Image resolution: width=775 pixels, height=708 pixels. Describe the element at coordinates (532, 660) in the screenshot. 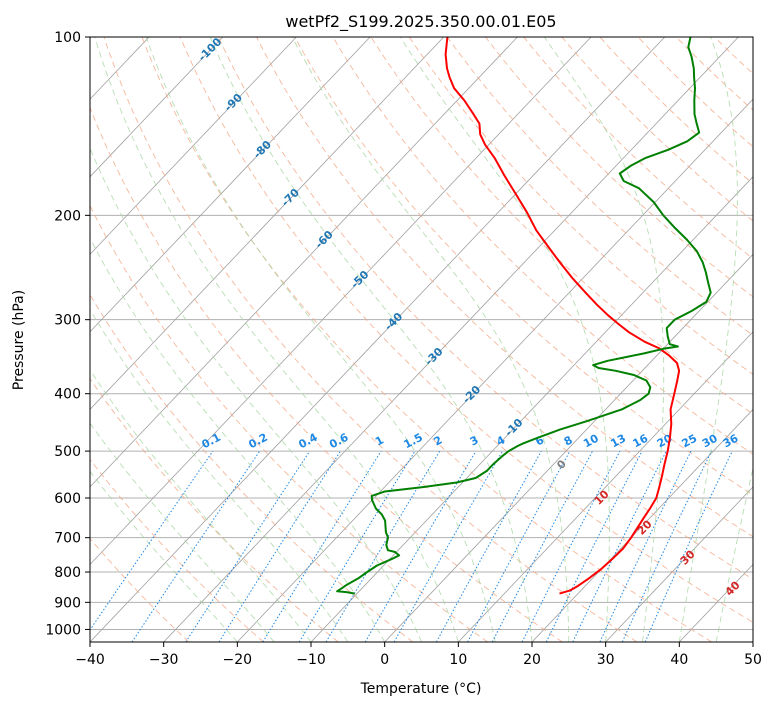

I see `x-tick-label: 20` at that location.